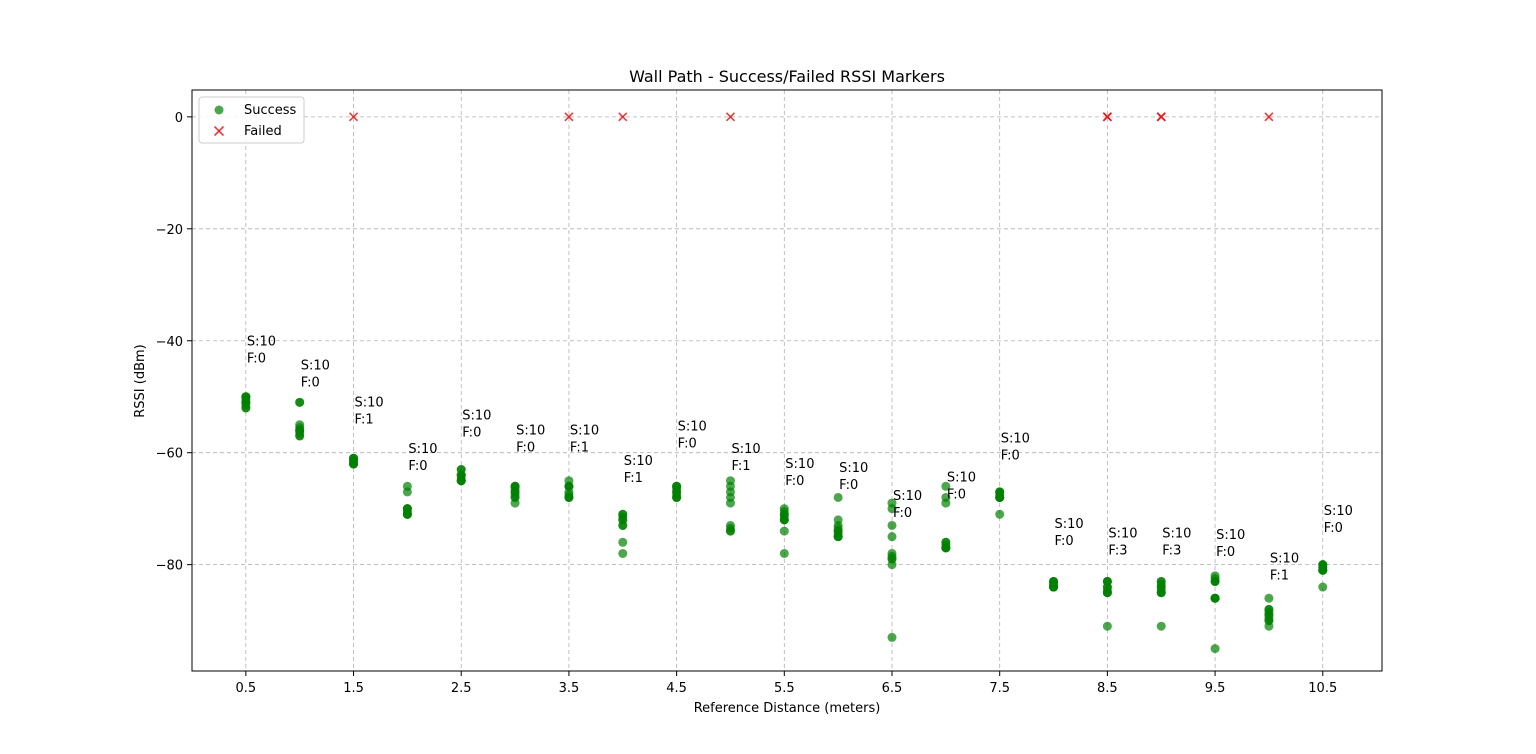  What do you see at coordinates (219, 131) in the screenshot?
I see `legend-failed-marker` at bounding box center [219, 131].